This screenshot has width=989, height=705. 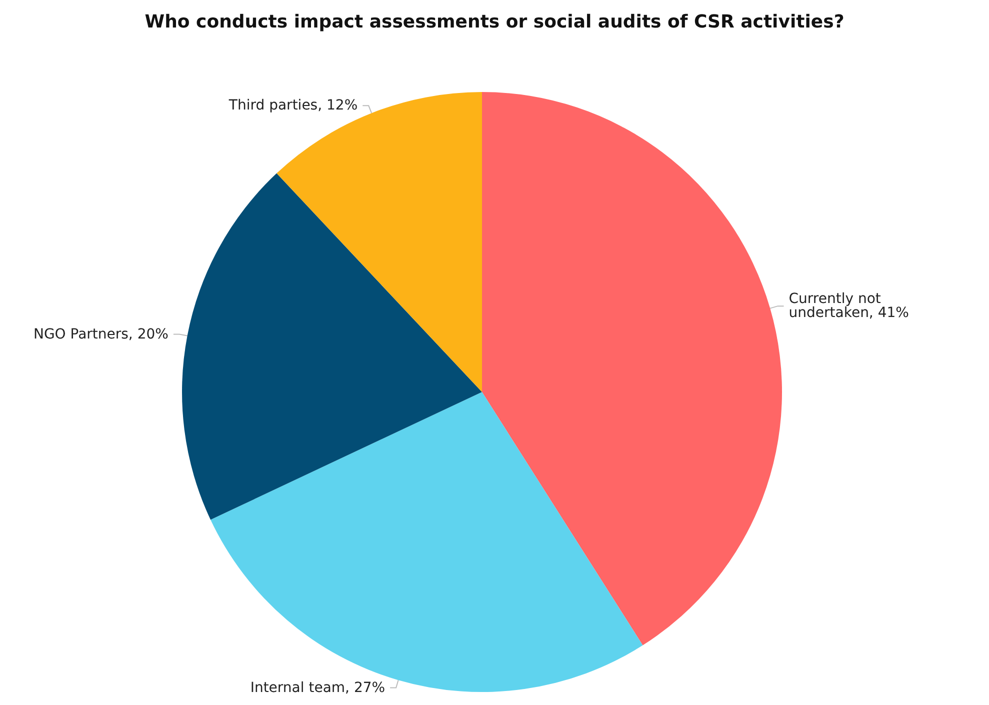 What do you see at coordinates (848, 306) in the screenshot?
I see `slice-label: Currently not undertaken, 41%` at bounding box center [848, 306].